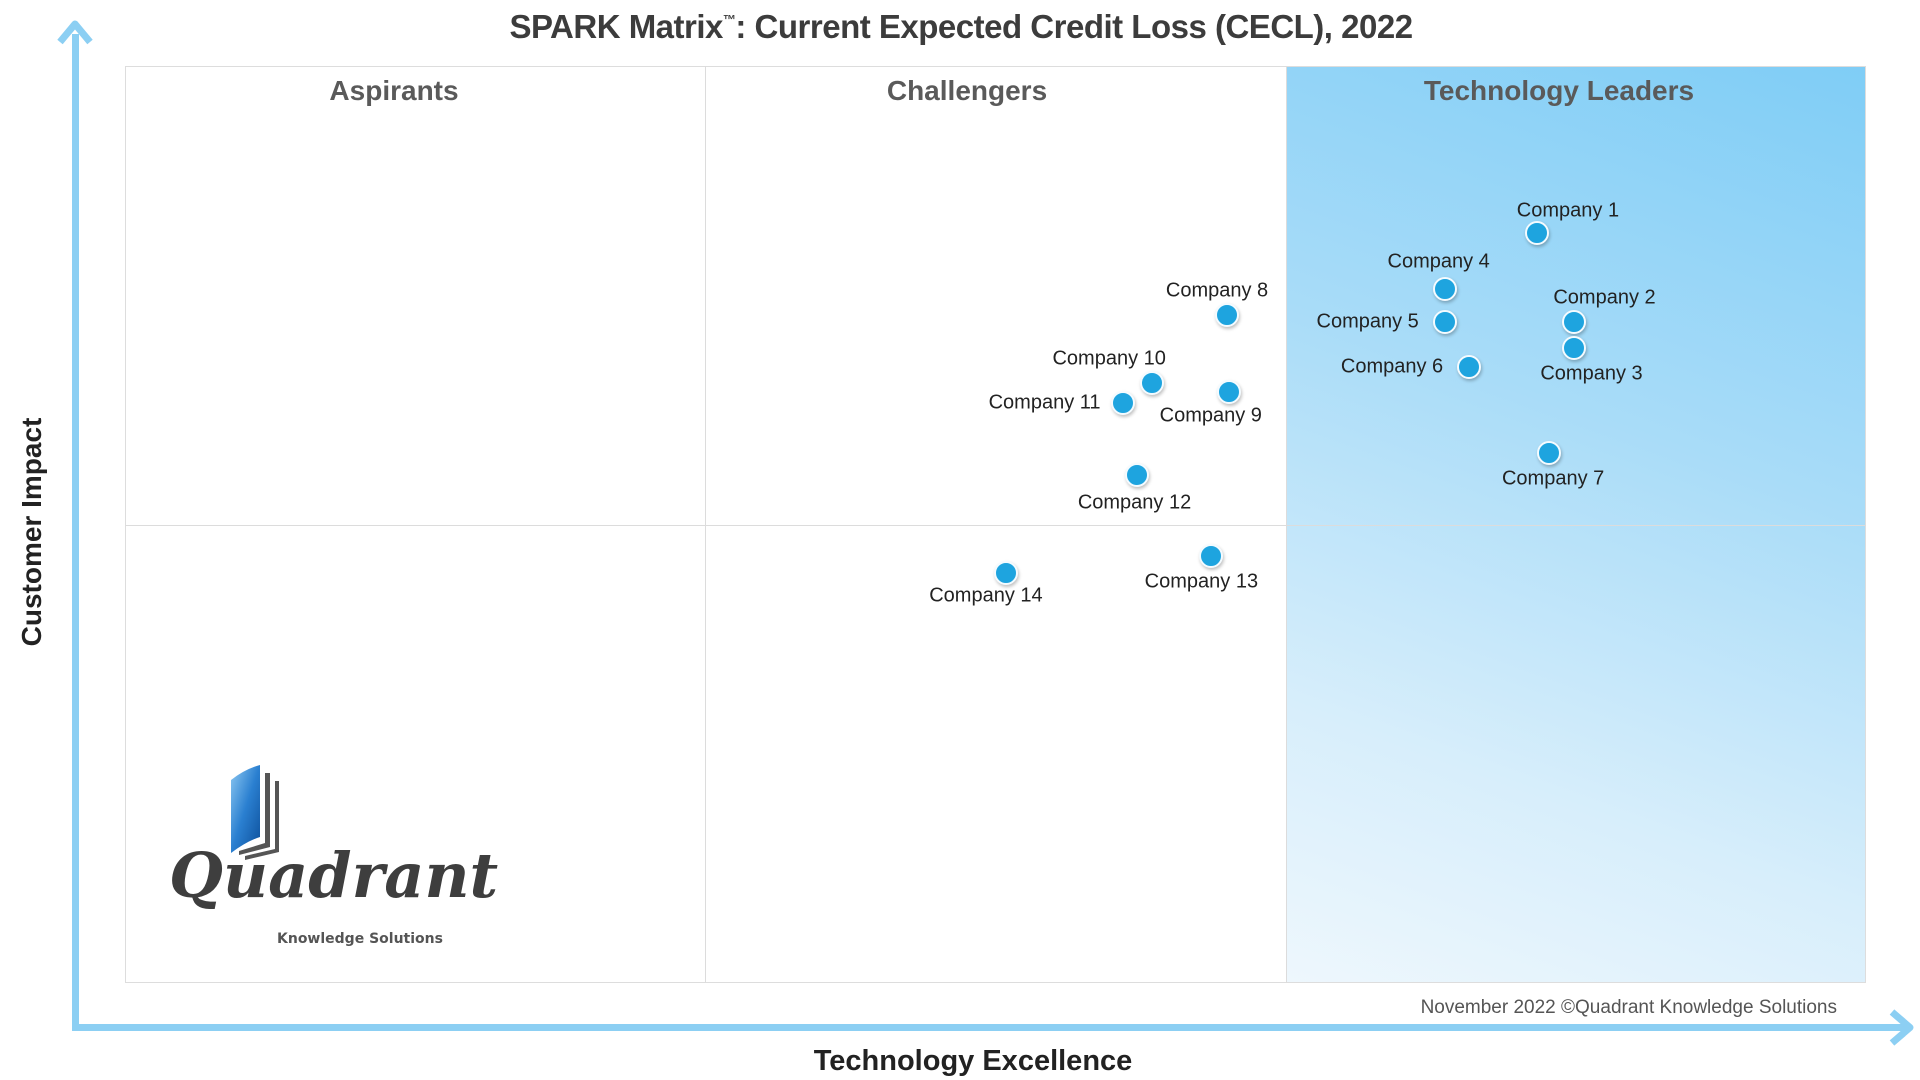 The height and width of the screenshot is (1080, 1920). What do you see at coordinates (1044, 402) in the screenshot?
I see `data-label: Company 11` at bounding box center [1044, 402].